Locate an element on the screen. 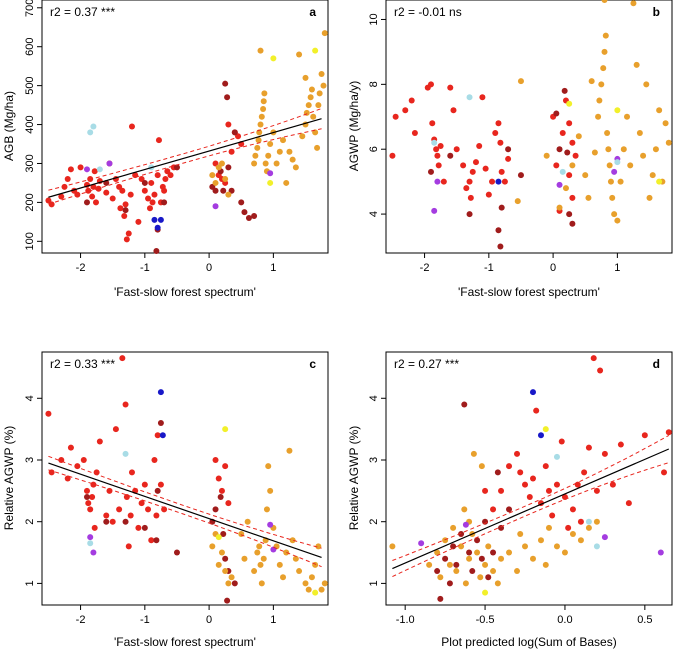 This screenshot has height=652, width=685. panel-d-fit is located at coordinates (531, 506).